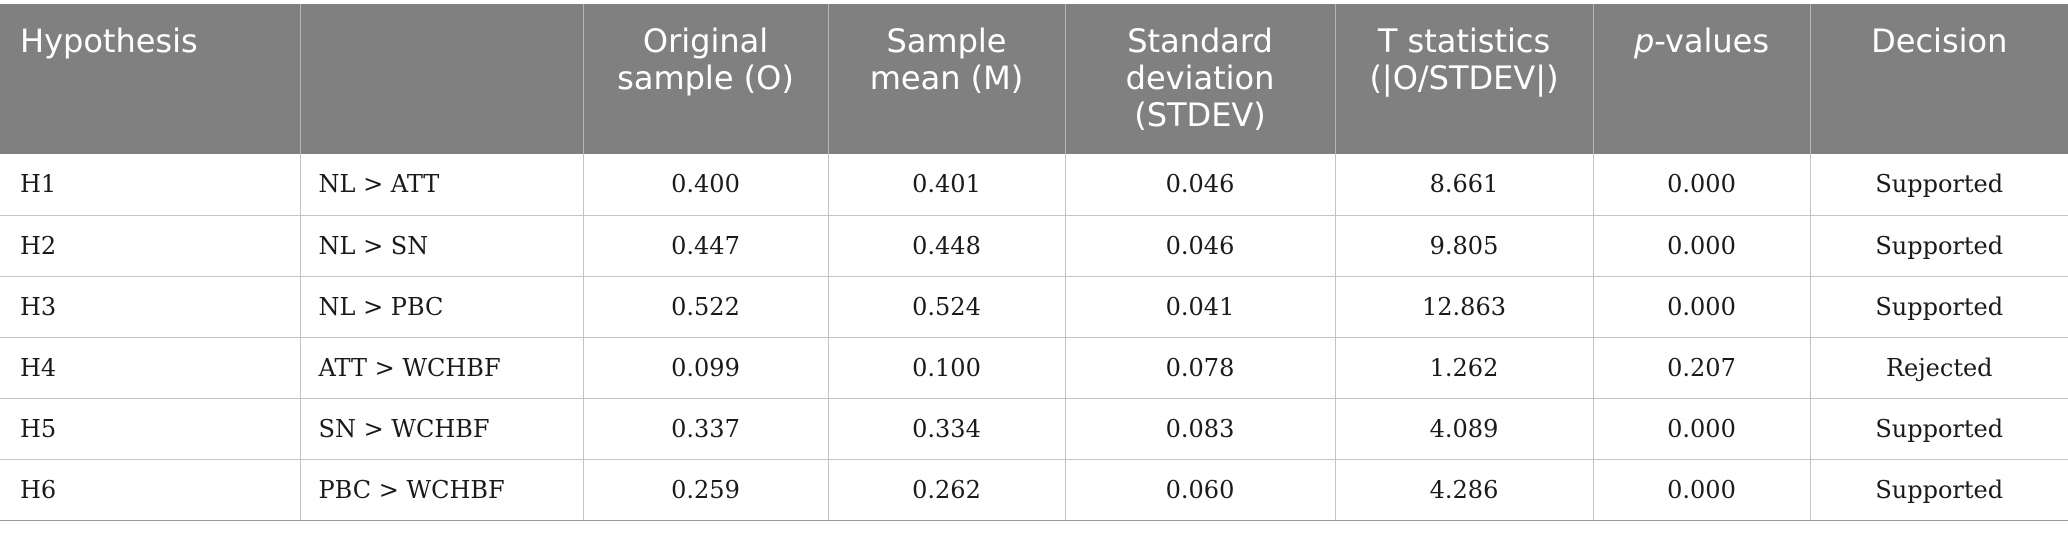  I want to click on cell-t-statistics: 12.863, so click(1464, 307).